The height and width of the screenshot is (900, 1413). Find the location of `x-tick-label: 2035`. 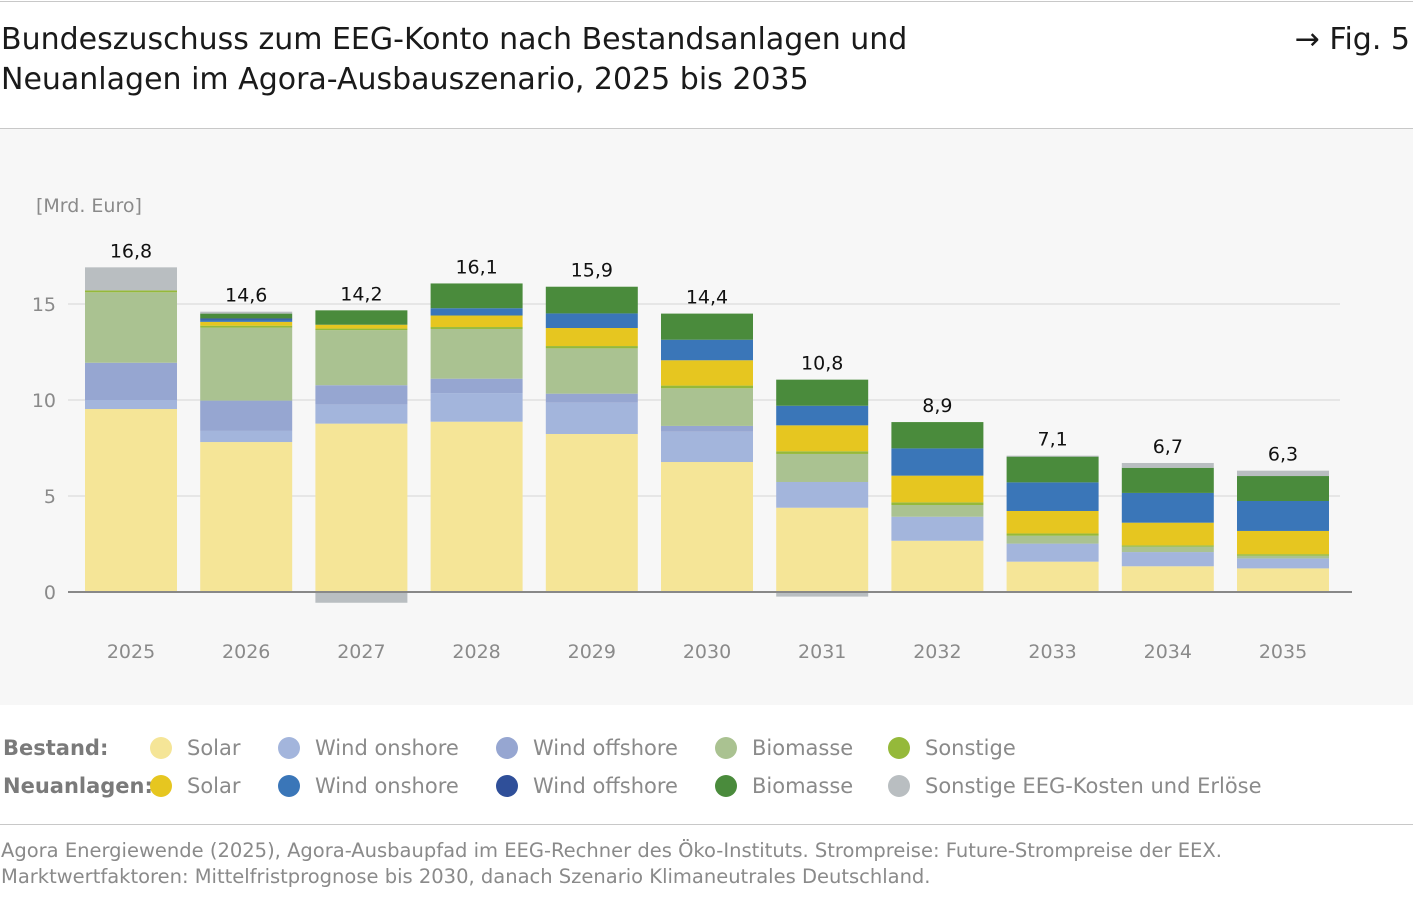

x-tick-label: 2035 is located at coordinates (1283, 652).